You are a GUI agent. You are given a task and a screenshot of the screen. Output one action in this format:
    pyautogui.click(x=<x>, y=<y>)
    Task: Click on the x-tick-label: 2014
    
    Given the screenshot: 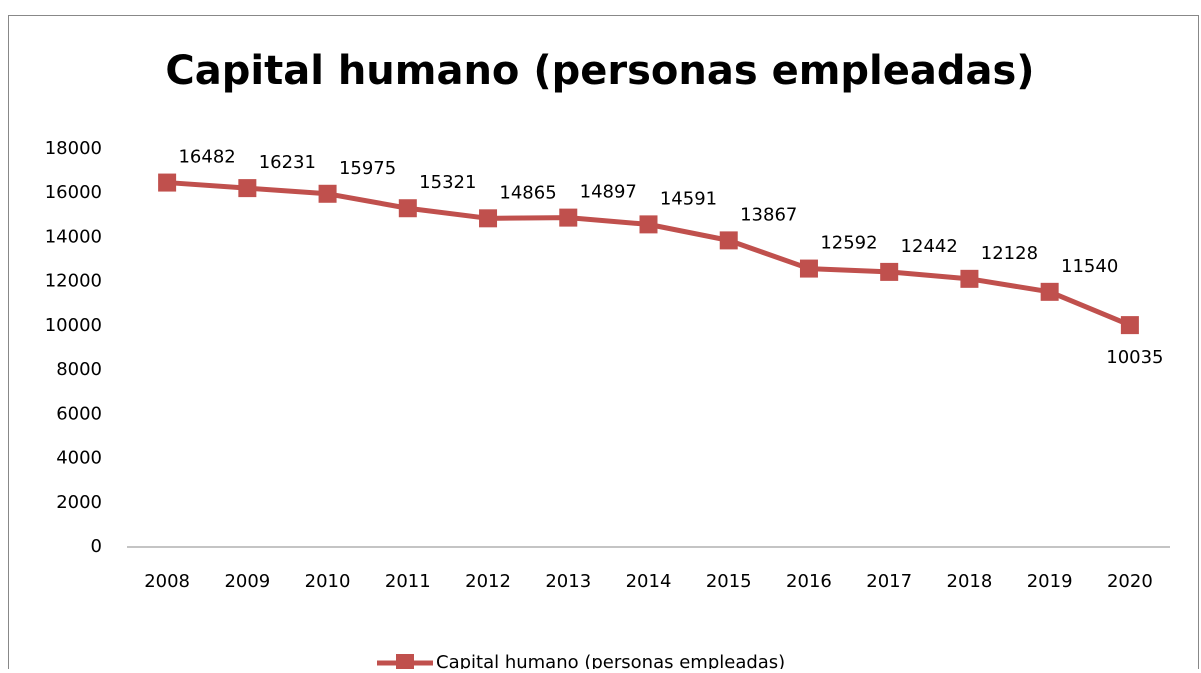 What is the action you would take?
    pyautogui.click(x=649, y=581)
    